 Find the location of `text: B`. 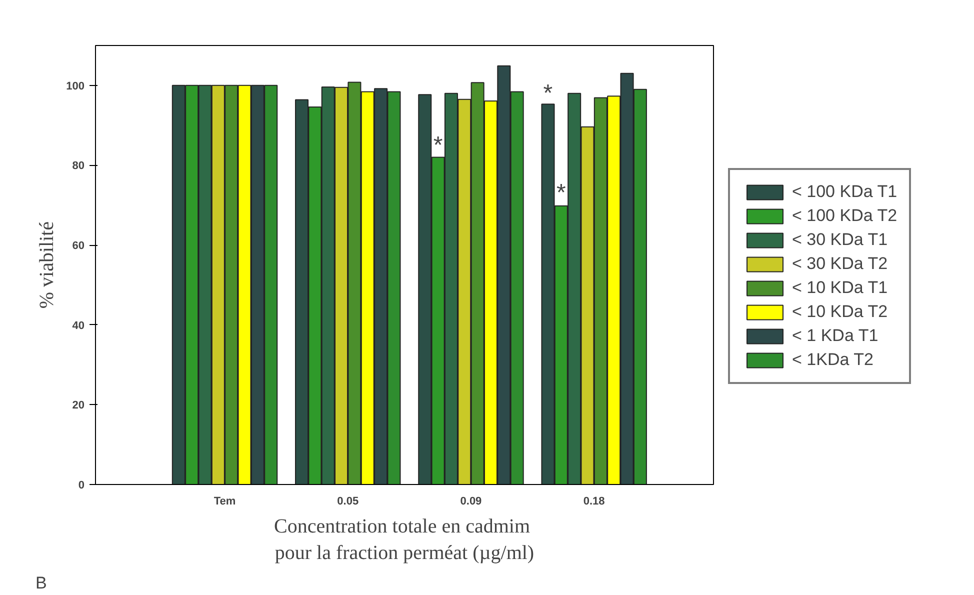

text: B is located at coordinates (41, 583).